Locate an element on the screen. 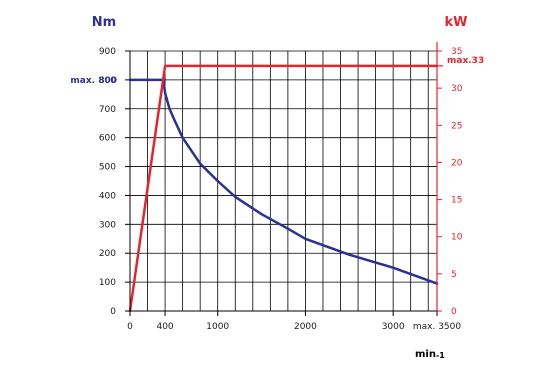 This screenshot has width=535, height=366. left-axis-tick-label: 200 is located at coordinates (107, 254).